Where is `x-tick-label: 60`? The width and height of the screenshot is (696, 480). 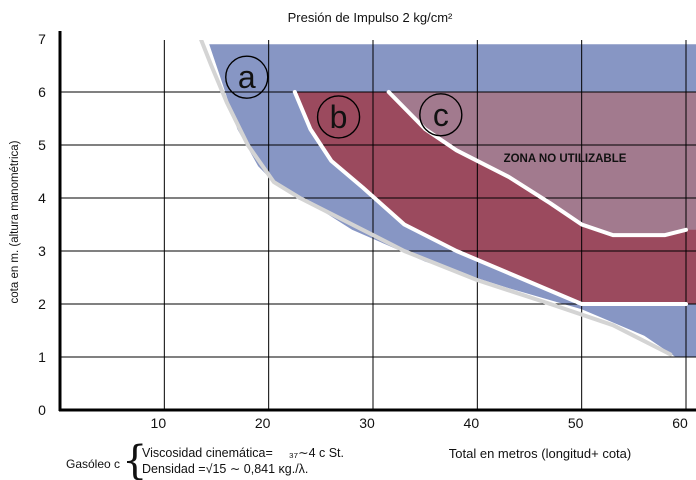 x-tick-label: 60 is located at coordinates (680, 423).